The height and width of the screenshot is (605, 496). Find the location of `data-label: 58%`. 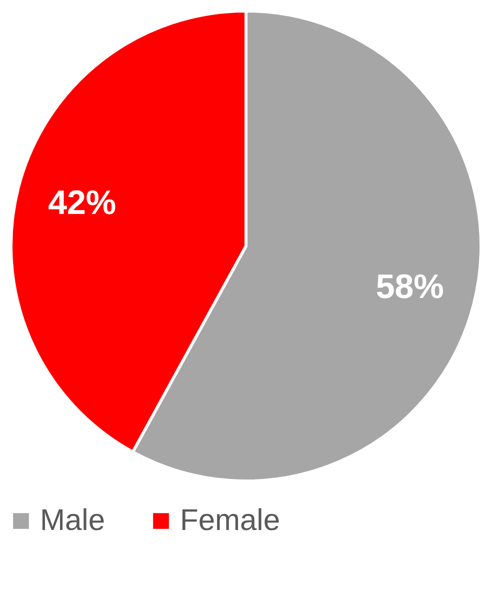

data-label: 58% is located at coordinates (410, 287).